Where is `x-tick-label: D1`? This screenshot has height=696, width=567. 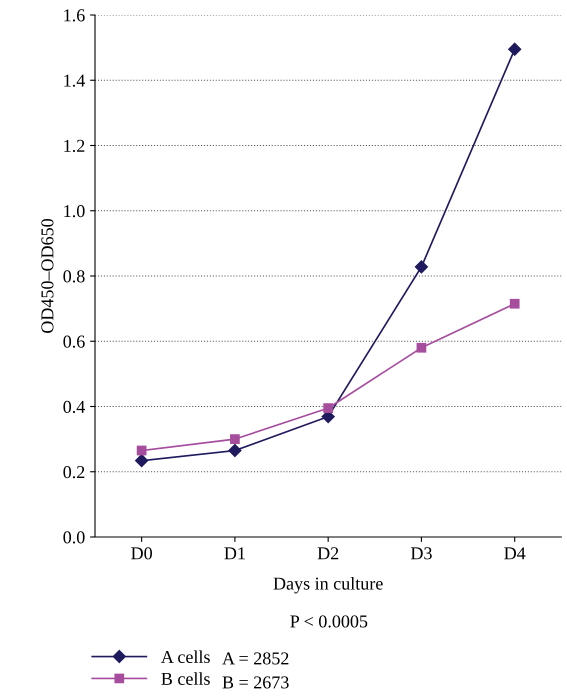 x-tick-label: D1 is located at coordinates (234, 553).